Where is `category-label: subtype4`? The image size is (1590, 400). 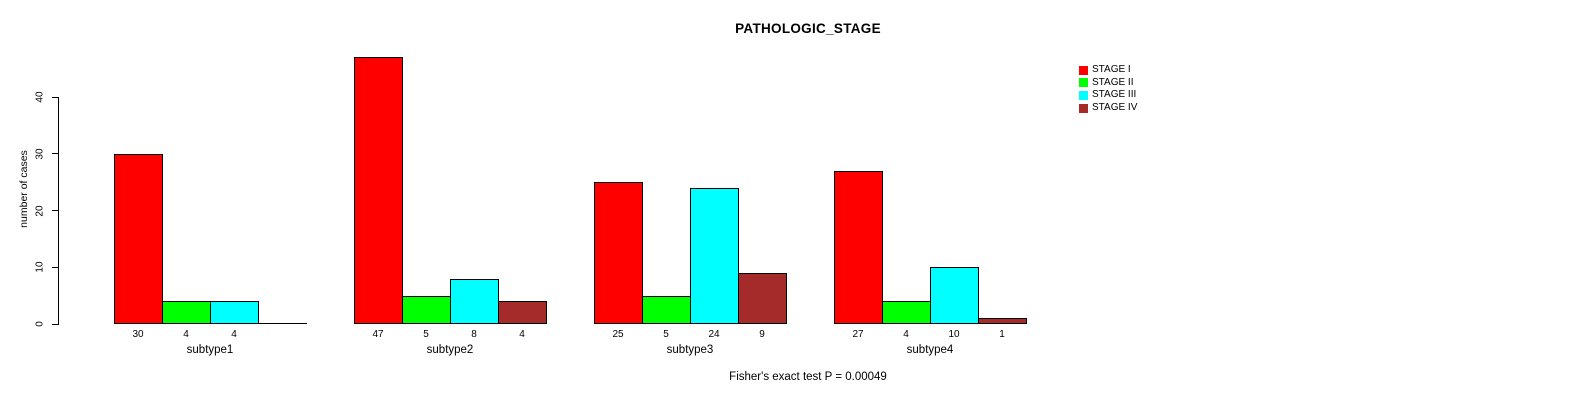
category-label: subtype4 is located at coordinates (930, 350).